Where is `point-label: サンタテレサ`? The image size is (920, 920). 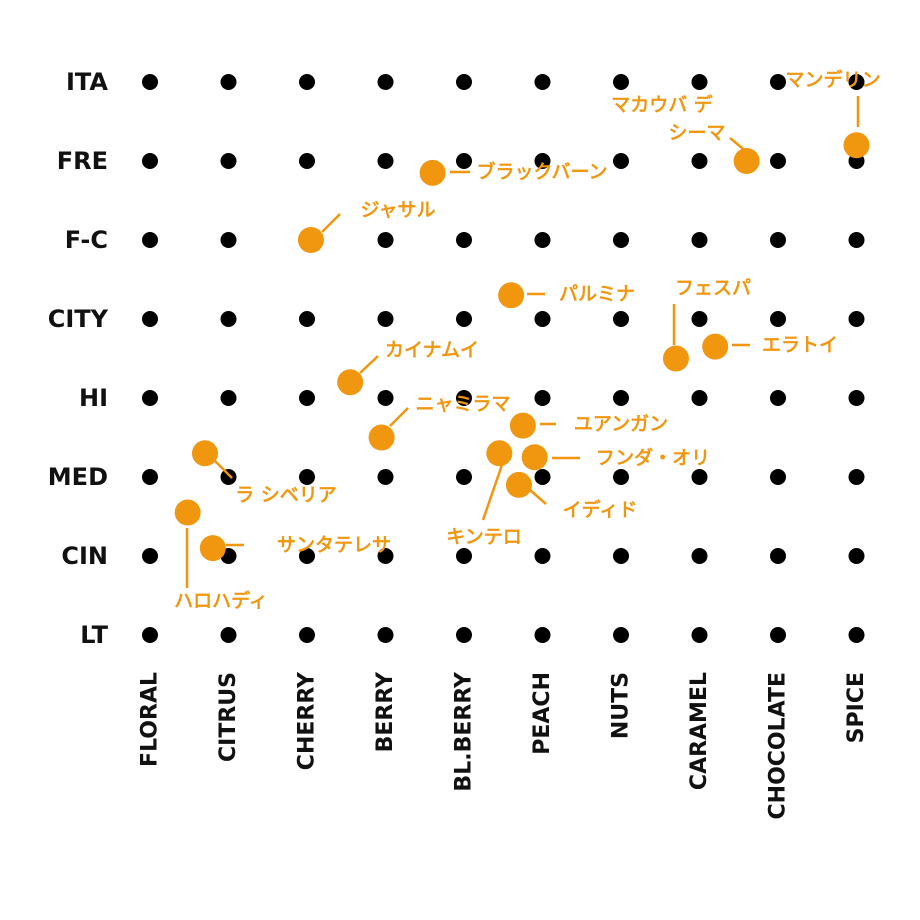 point-label: サンタテレサ is located at coordinates (334, 545).